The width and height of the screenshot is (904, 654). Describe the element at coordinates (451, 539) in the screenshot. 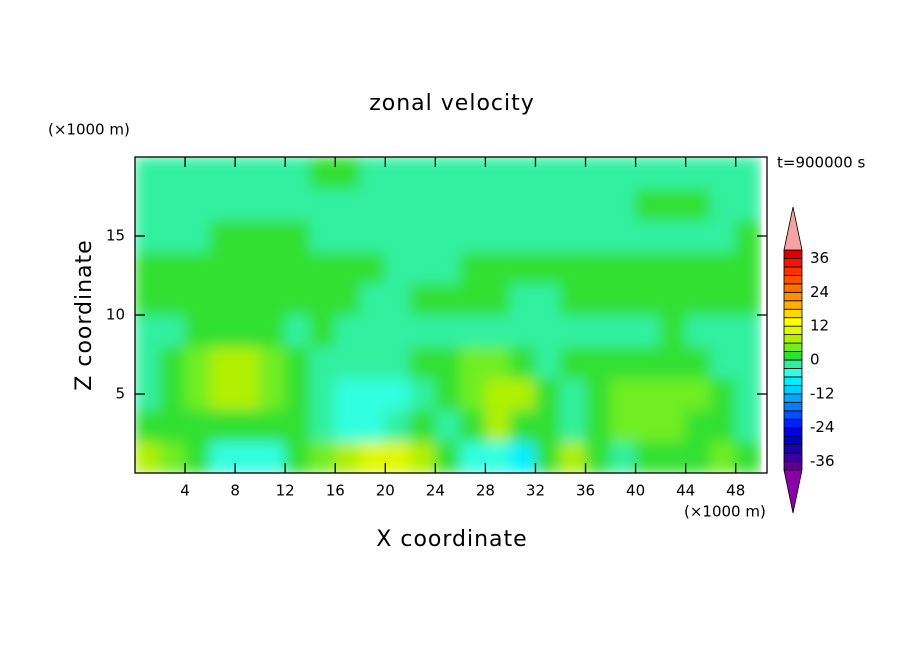

I see `x-axis-label: X coordinate` at that location.